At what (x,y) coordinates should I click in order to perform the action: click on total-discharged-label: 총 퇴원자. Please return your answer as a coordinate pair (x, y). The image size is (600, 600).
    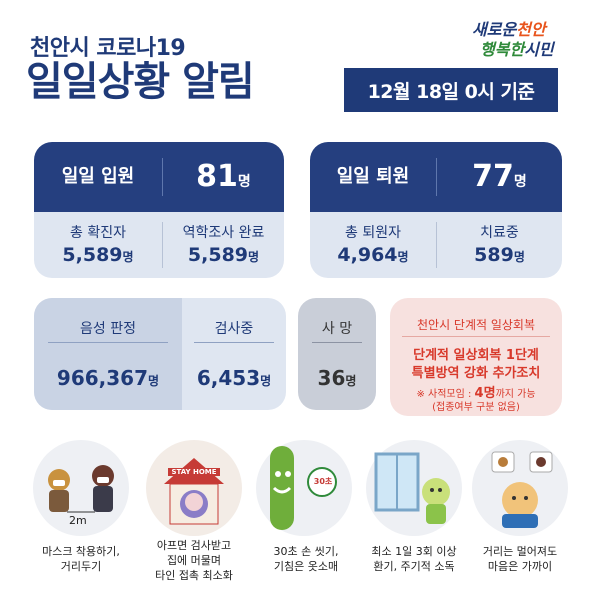
    Looking at the image, I should click on (373, 233).